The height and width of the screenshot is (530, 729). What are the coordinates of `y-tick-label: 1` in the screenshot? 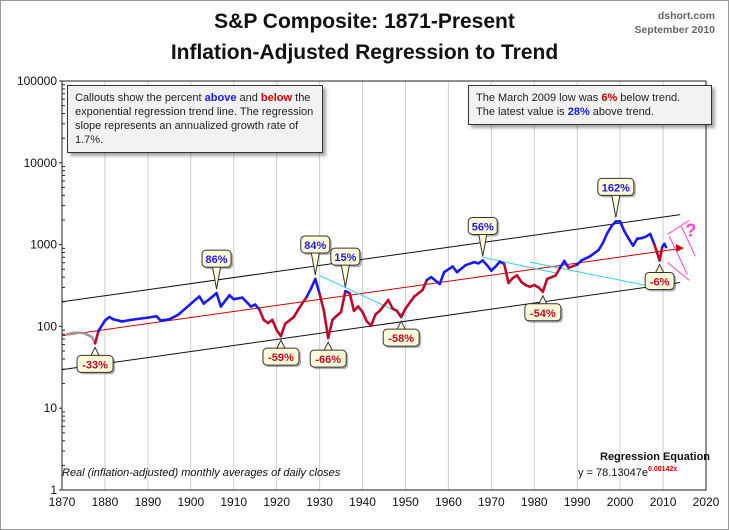 It's located at (53, 490).